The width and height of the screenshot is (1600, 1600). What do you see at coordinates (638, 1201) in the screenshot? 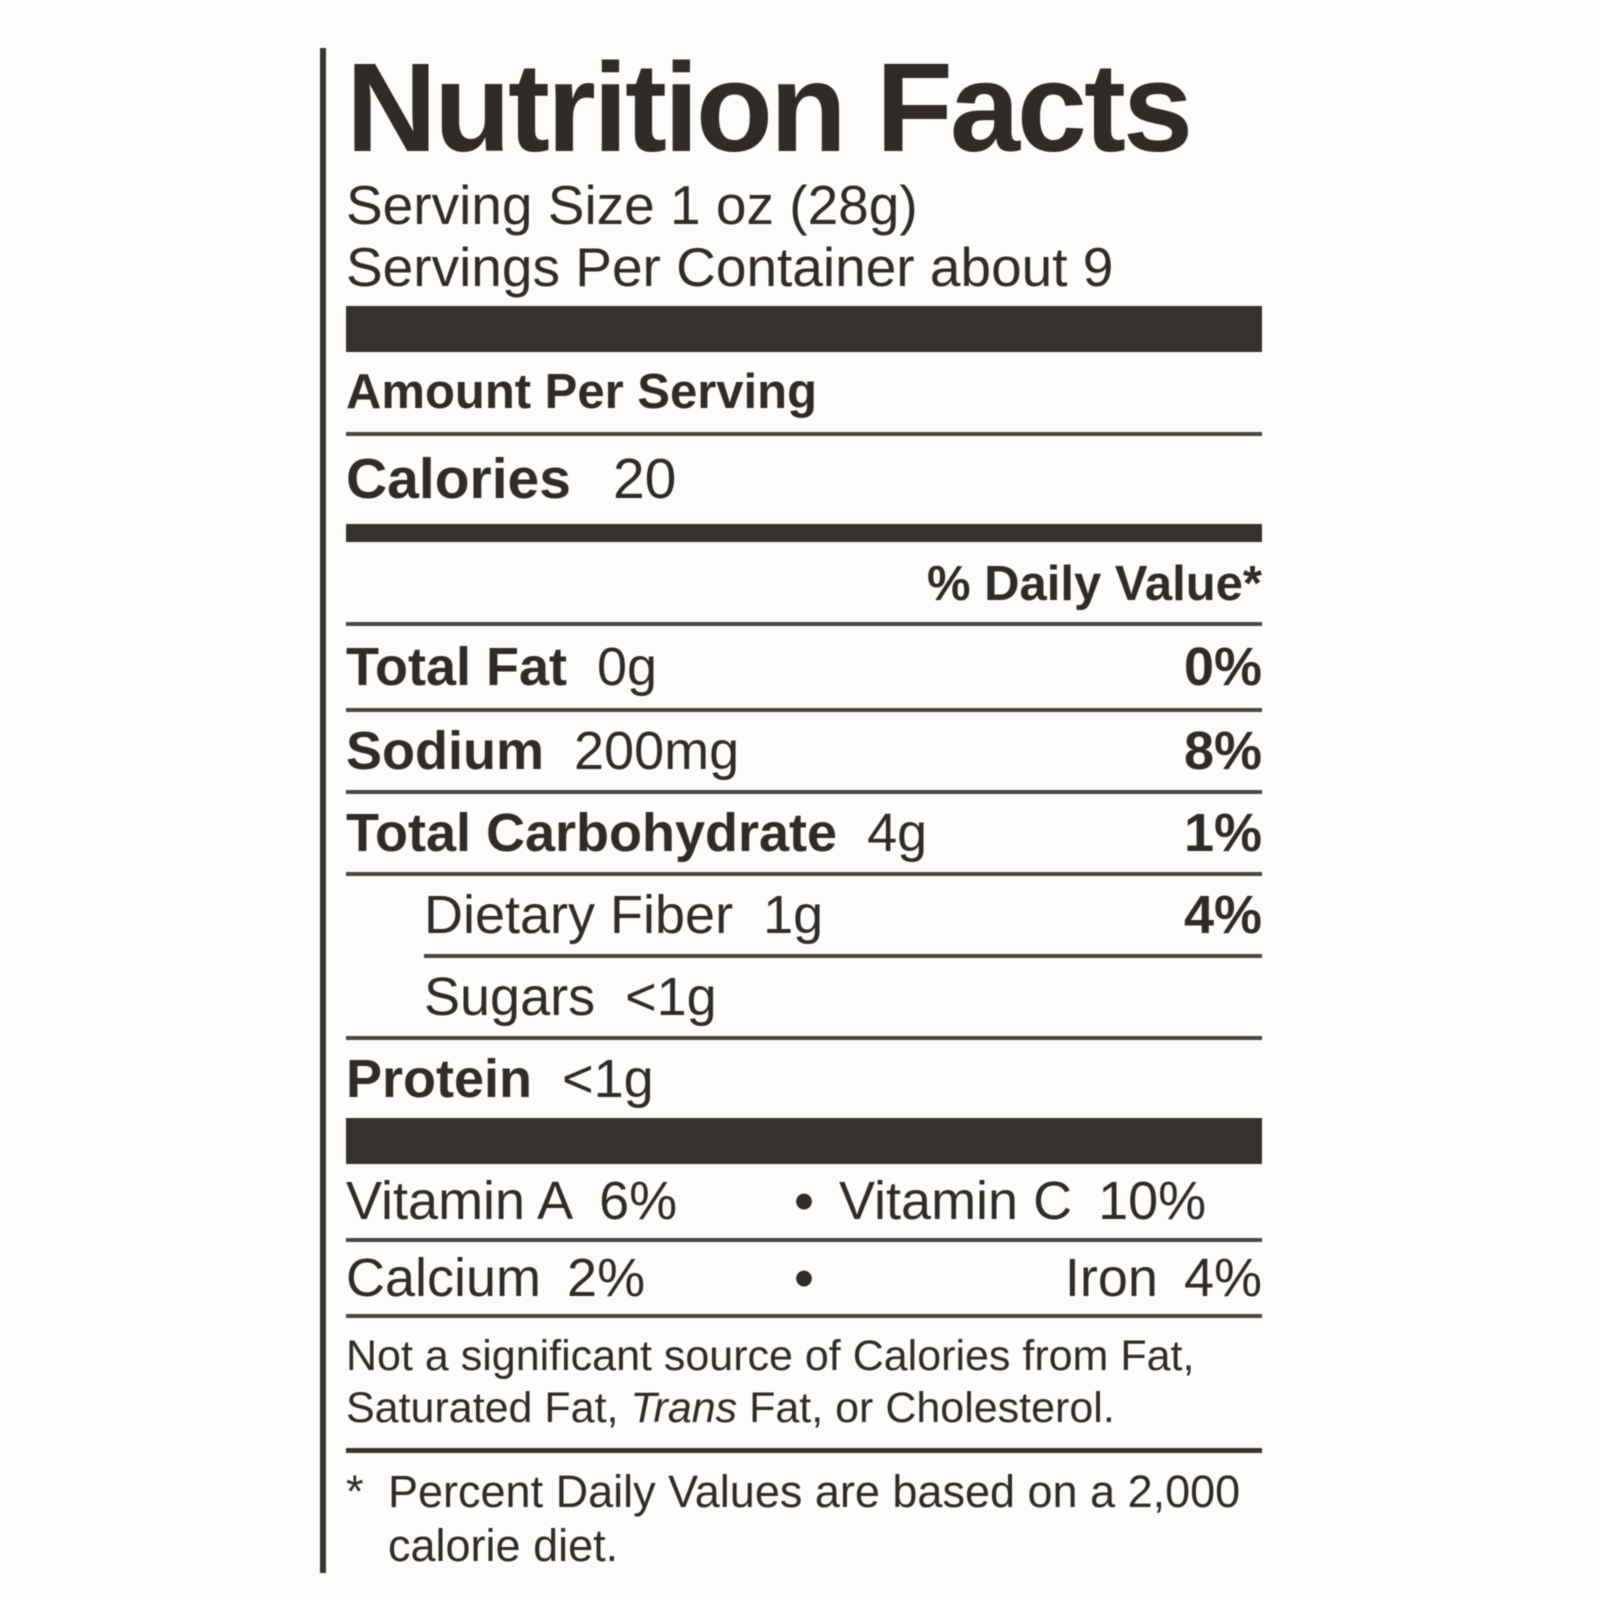
I see `vitamin-a-value: 6%` at bounding box center [638, 1201].